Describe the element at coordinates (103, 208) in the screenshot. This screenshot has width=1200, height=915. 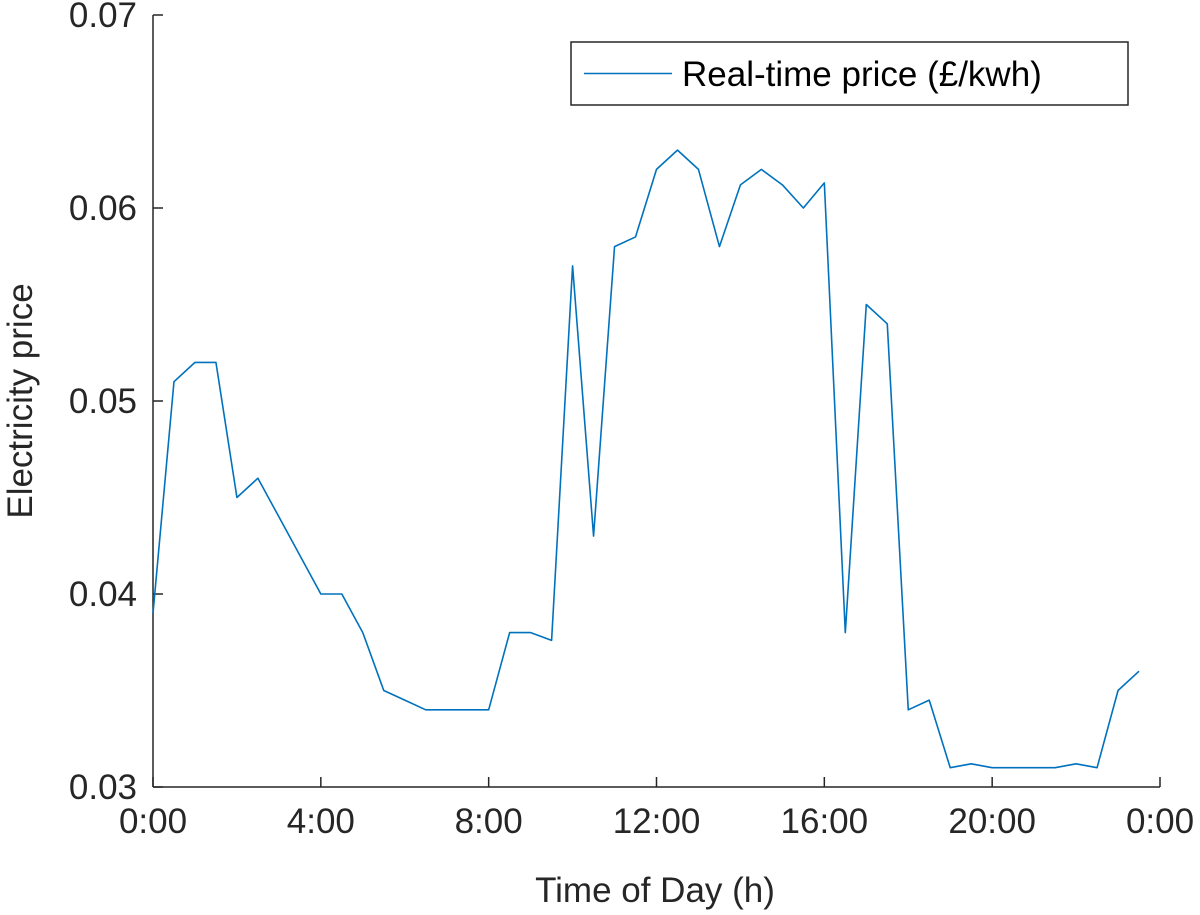
I see `y-tick-label: 0.06` at that location.